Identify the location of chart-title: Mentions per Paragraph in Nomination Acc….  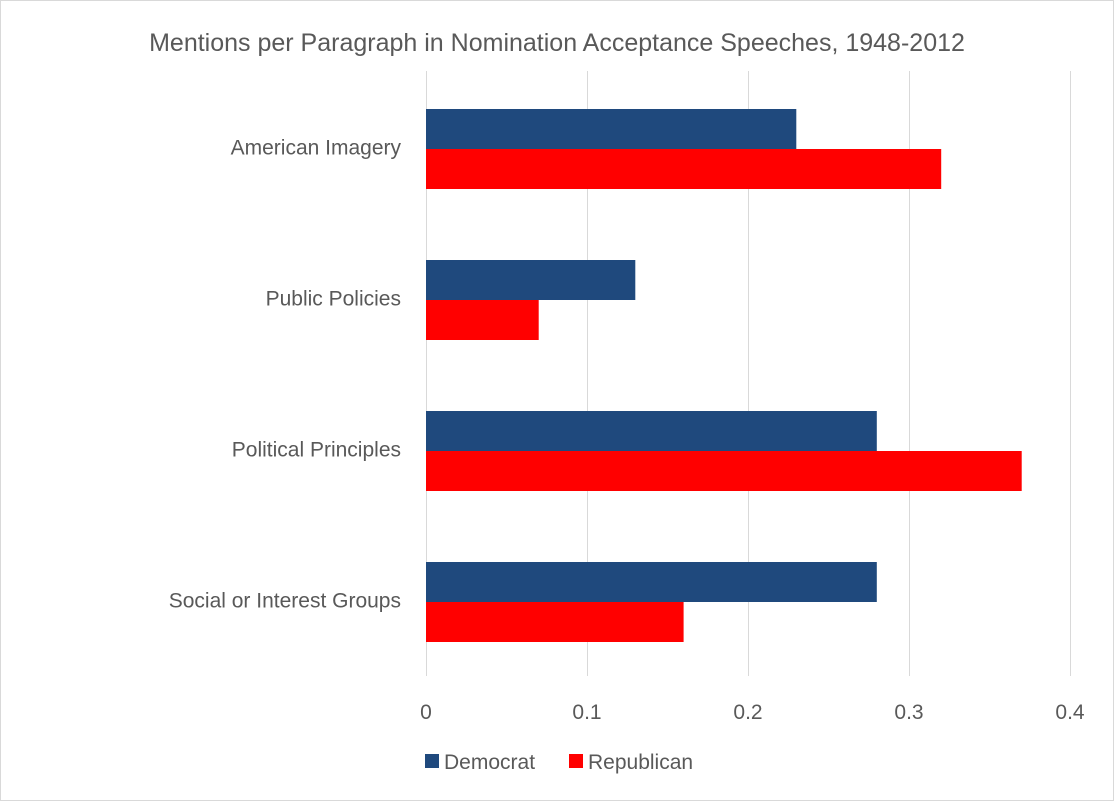
(557, 43).